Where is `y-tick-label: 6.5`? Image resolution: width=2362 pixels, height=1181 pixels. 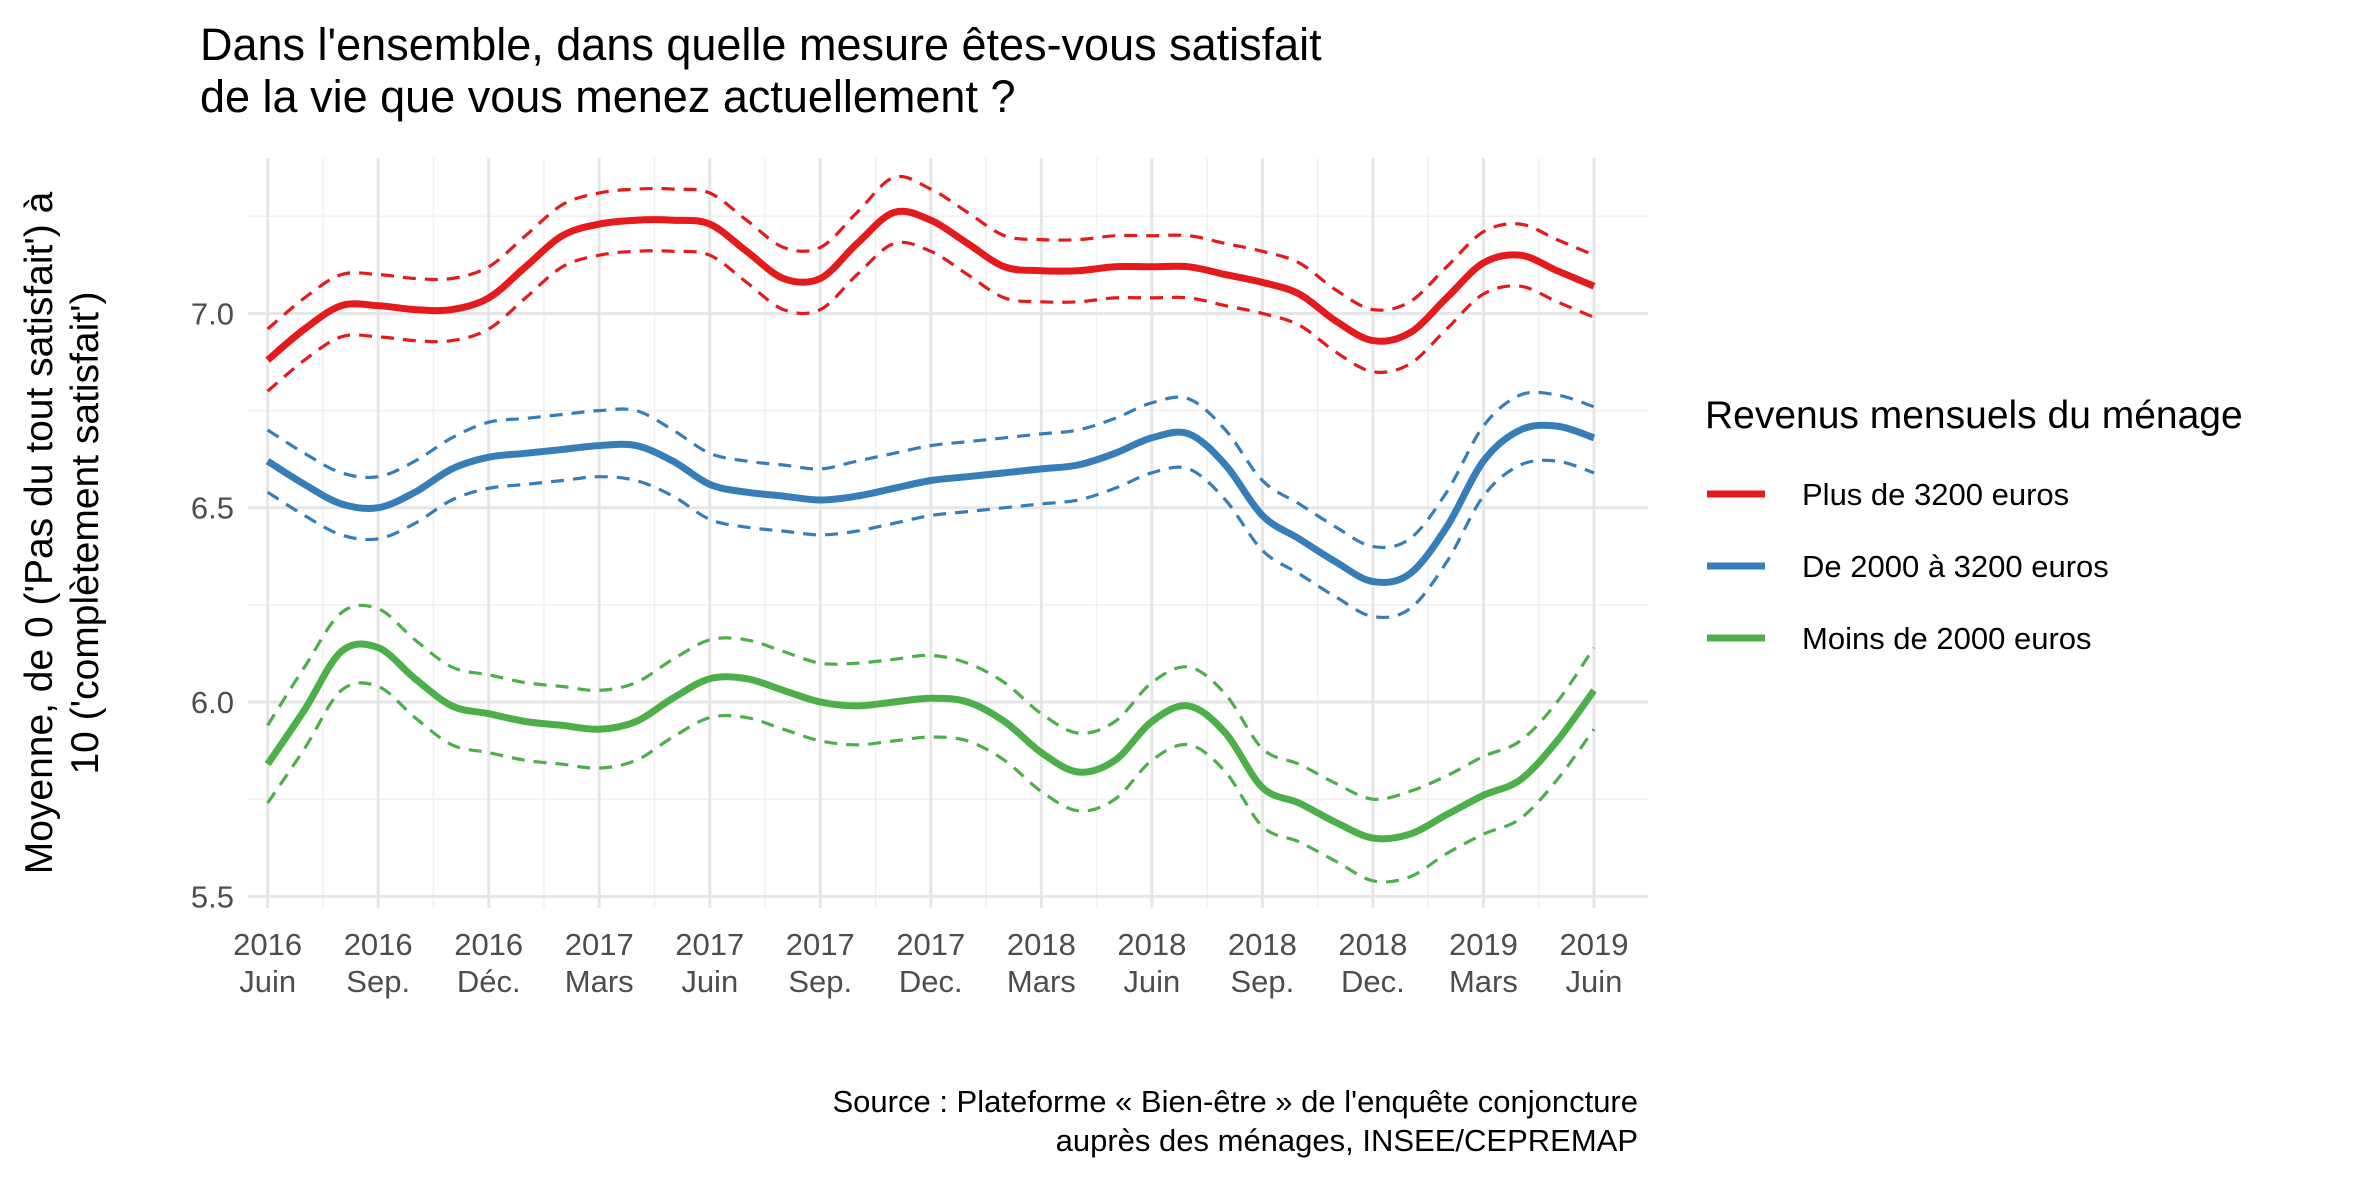 y-tick-label: 6.5 is located at coordinates (212, 508).